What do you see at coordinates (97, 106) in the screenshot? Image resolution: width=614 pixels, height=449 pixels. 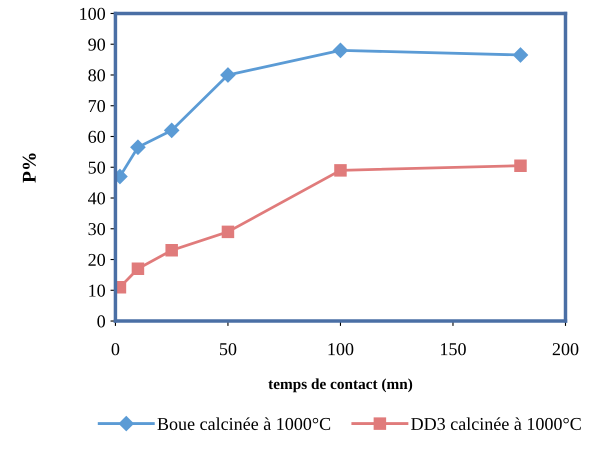 I see `y-tick-label: 70` at bounding box center [97, 106].